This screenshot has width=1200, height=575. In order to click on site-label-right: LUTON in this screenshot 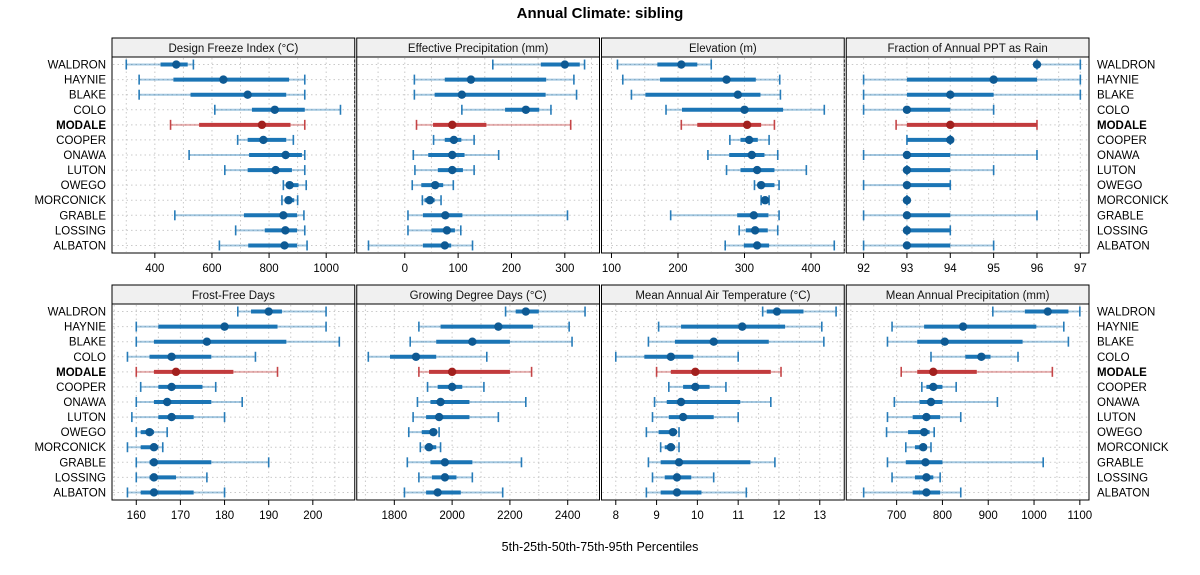, I will do `click(1116, 171)`.